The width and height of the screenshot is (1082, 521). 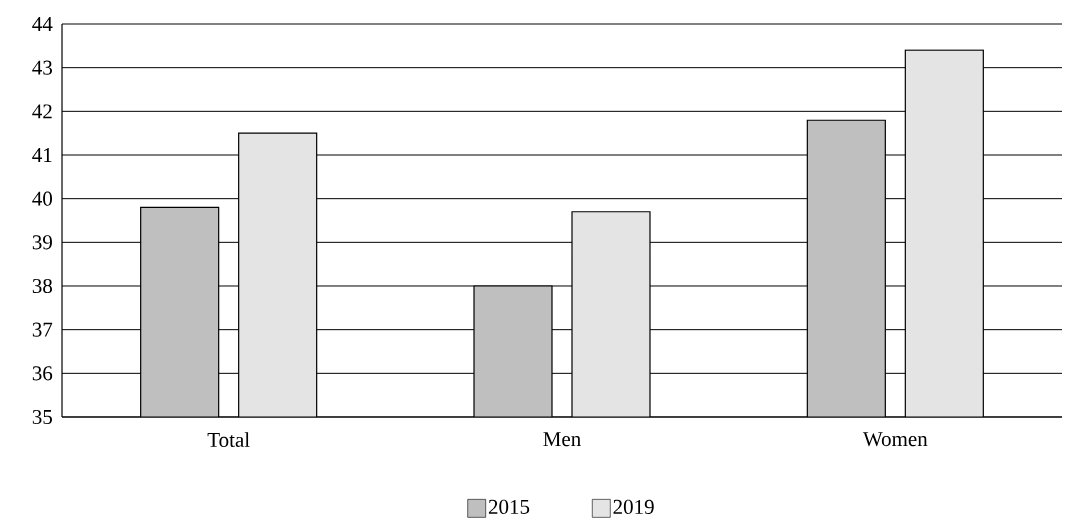 What do you see at coordinates (42, 24) in the screenshot?
I see `y-tick-label: 44` at bounding box center [42, 24].